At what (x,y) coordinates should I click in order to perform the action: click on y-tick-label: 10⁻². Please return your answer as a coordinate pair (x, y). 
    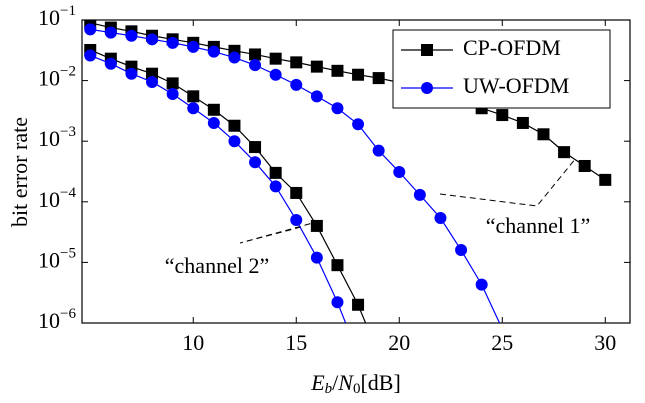
    Looking at the image, I should click on (57, 77).